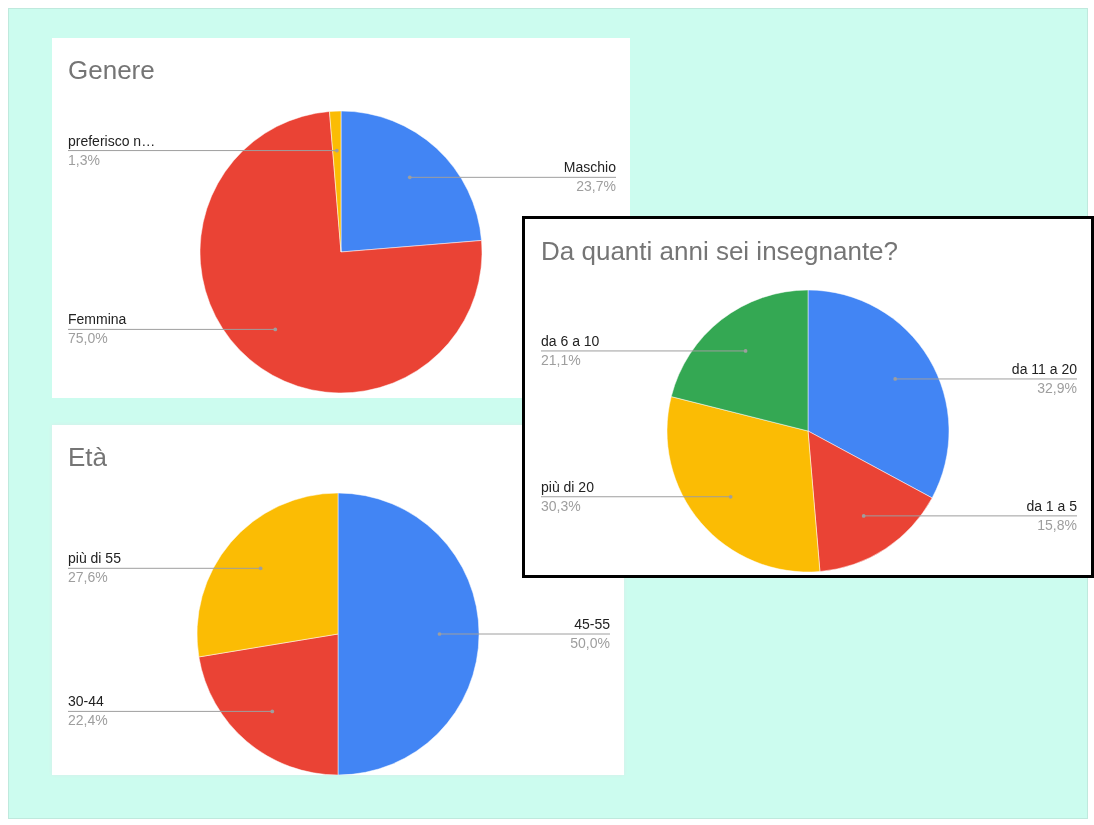  What do you see at coordinates (111, 70) in the screenshot?
I see `chart-title: Genere` at bounding box center [111, 70].